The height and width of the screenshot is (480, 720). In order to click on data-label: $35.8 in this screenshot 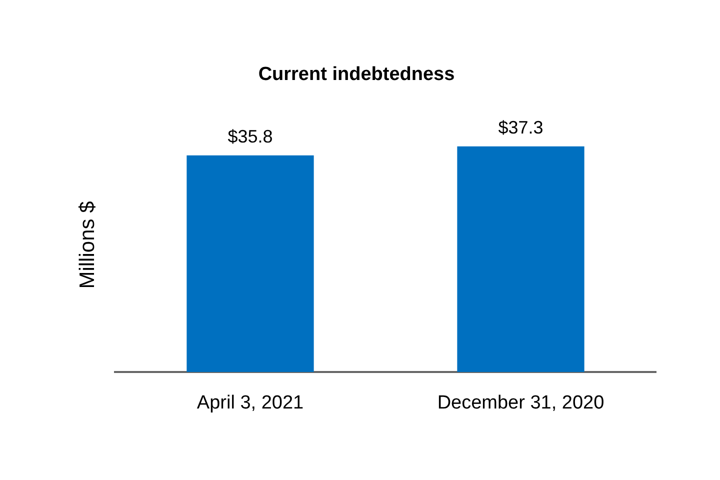, I will do `click(250, 136)`.